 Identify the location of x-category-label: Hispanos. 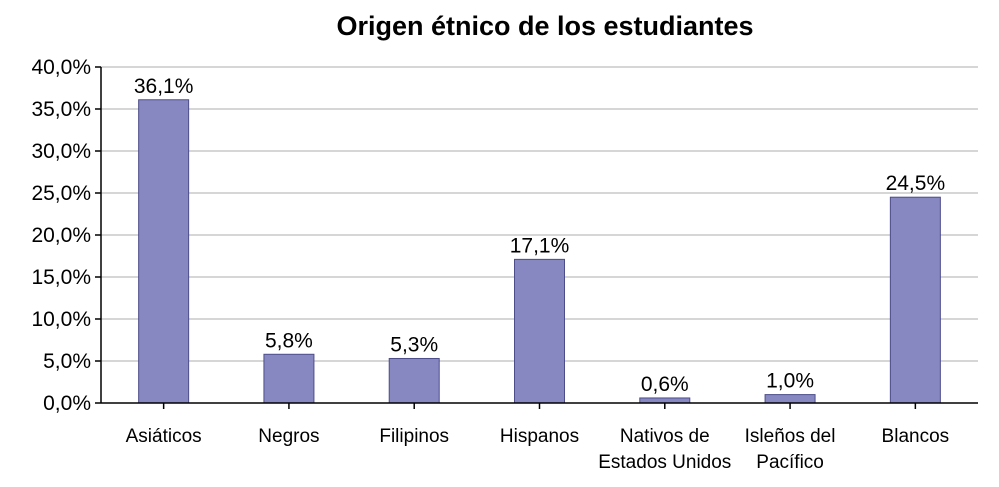
(539, 436).